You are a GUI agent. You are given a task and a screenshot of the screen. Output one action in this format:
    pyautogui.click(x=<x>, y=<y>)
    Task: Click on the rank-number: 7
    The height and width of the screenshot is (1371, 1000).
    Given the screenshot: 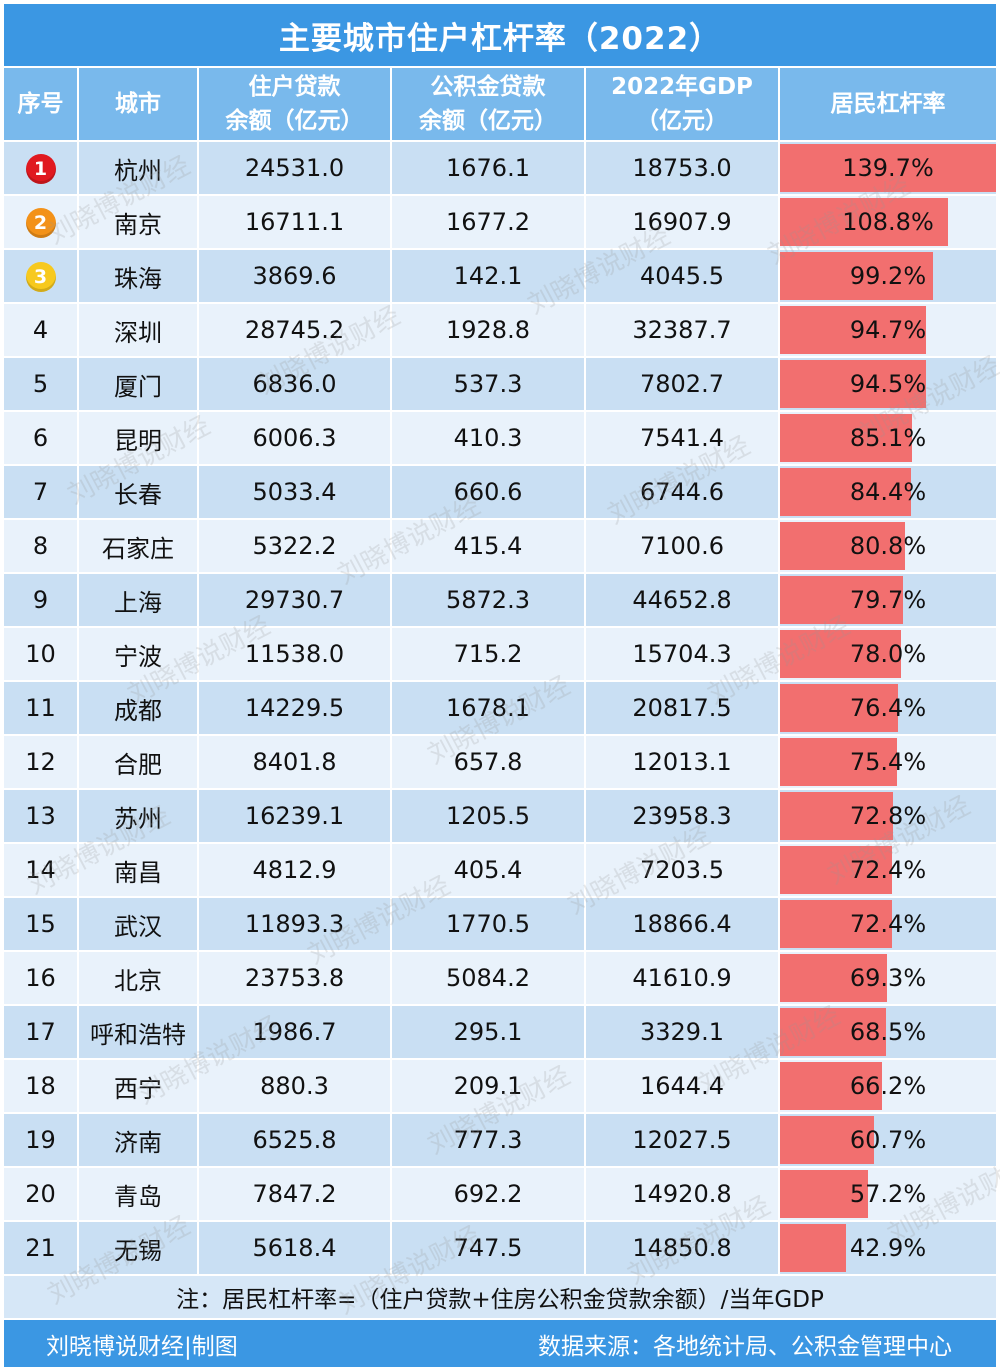 What is the action you would take?
    pyautogui.click(x=40, y=492)
    